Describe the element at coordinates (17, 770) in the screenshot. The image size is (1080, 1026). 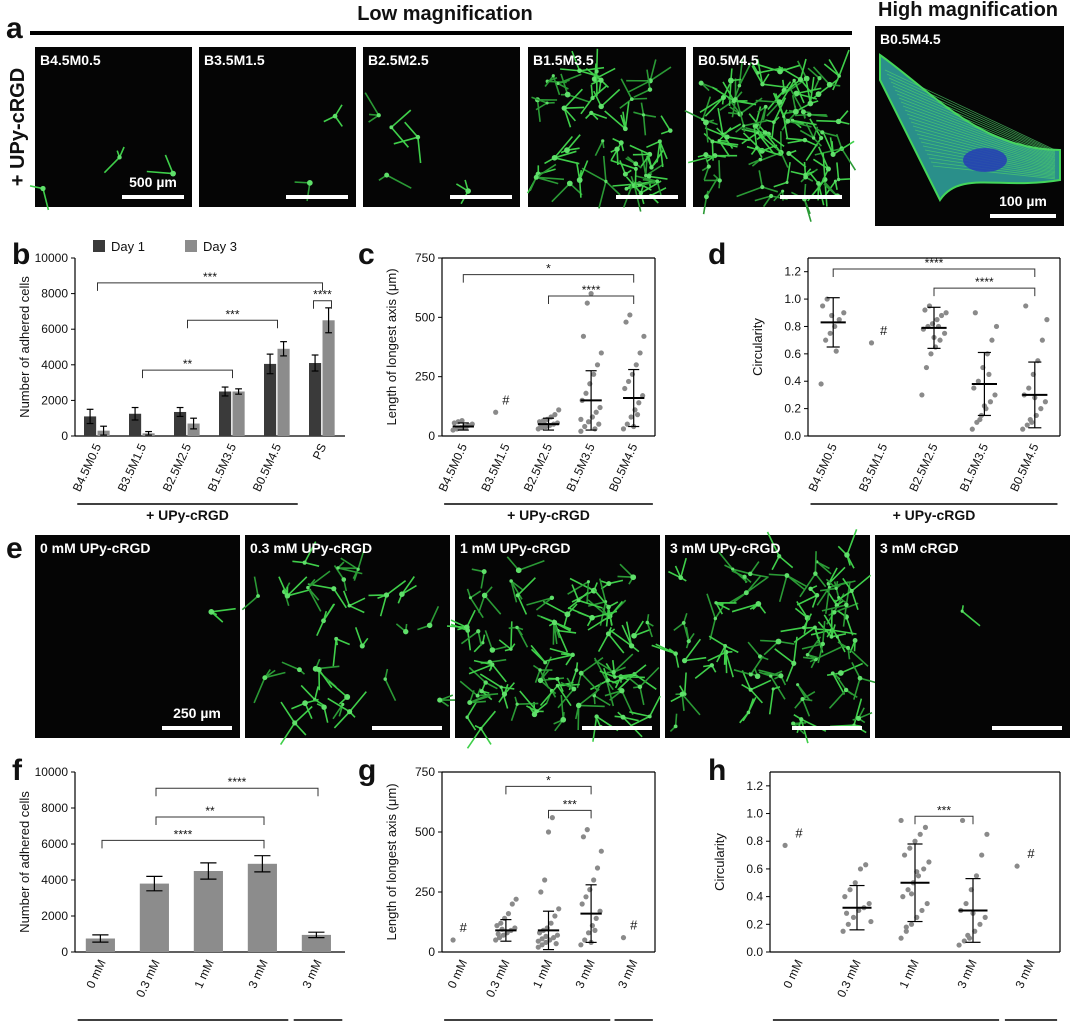
I see `panel-label: f` at that location.